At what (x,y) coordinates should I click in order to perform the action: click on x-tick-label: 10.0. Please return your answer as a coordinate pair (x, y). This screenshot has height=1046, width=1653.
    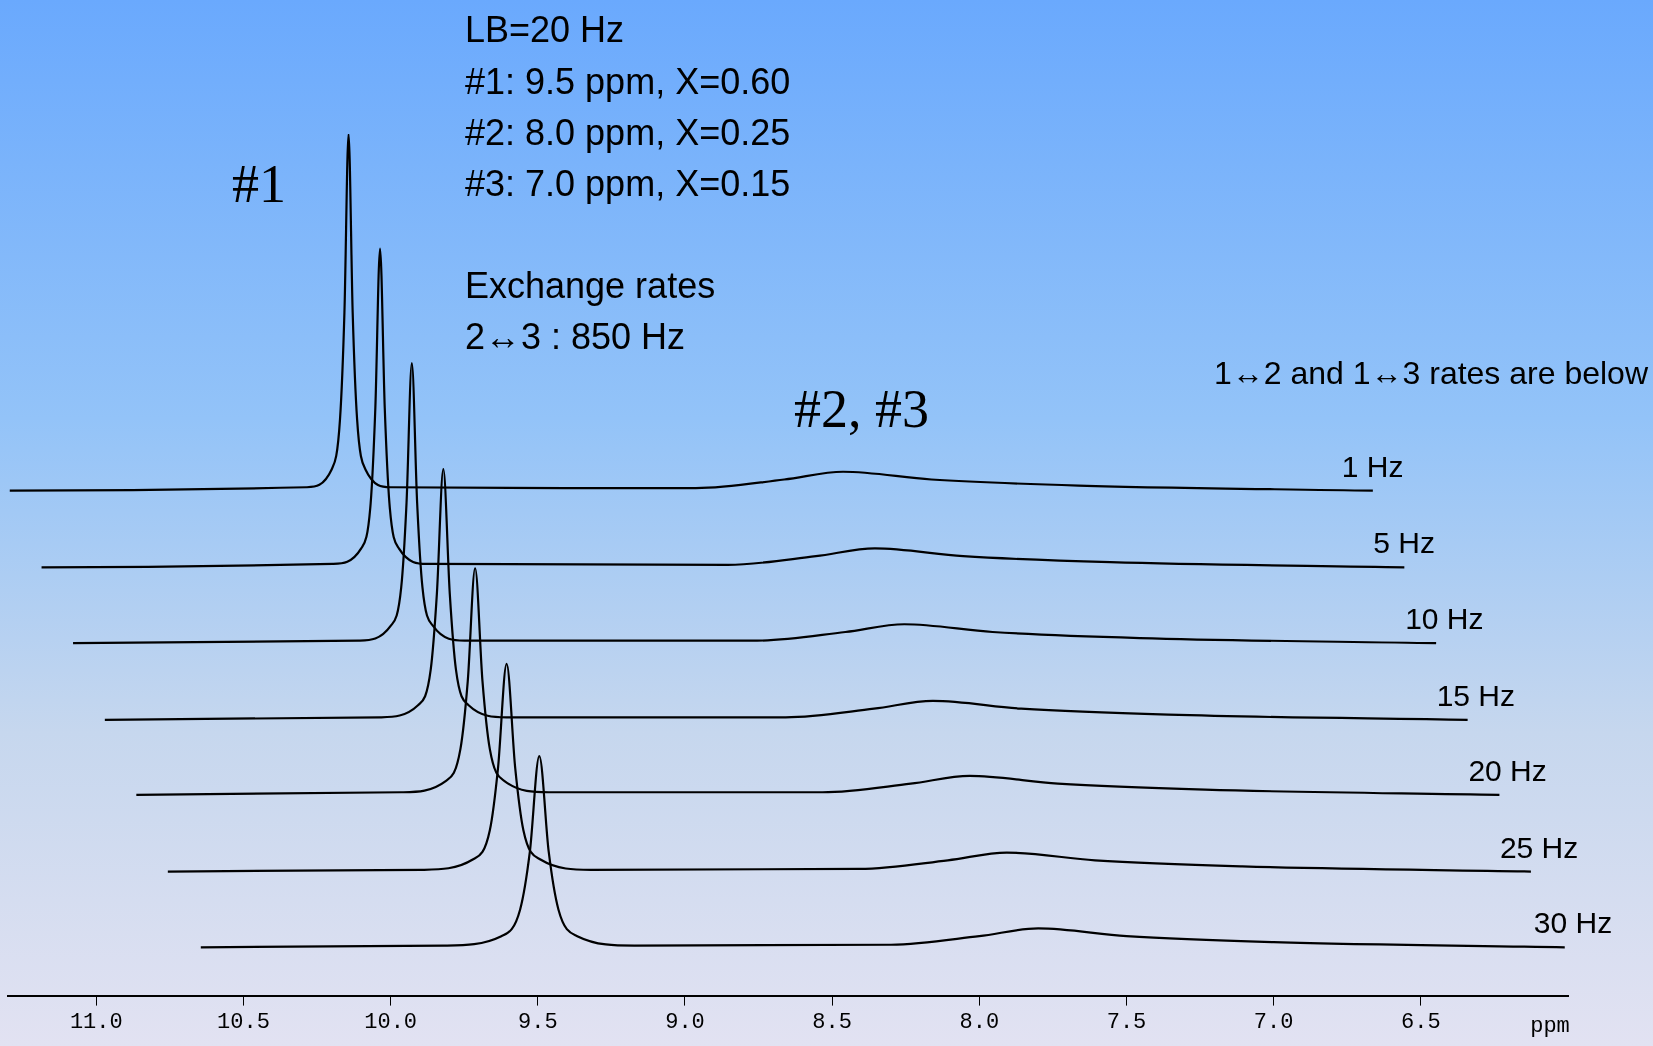
    Looking at the image, I should click on (391, 1022).